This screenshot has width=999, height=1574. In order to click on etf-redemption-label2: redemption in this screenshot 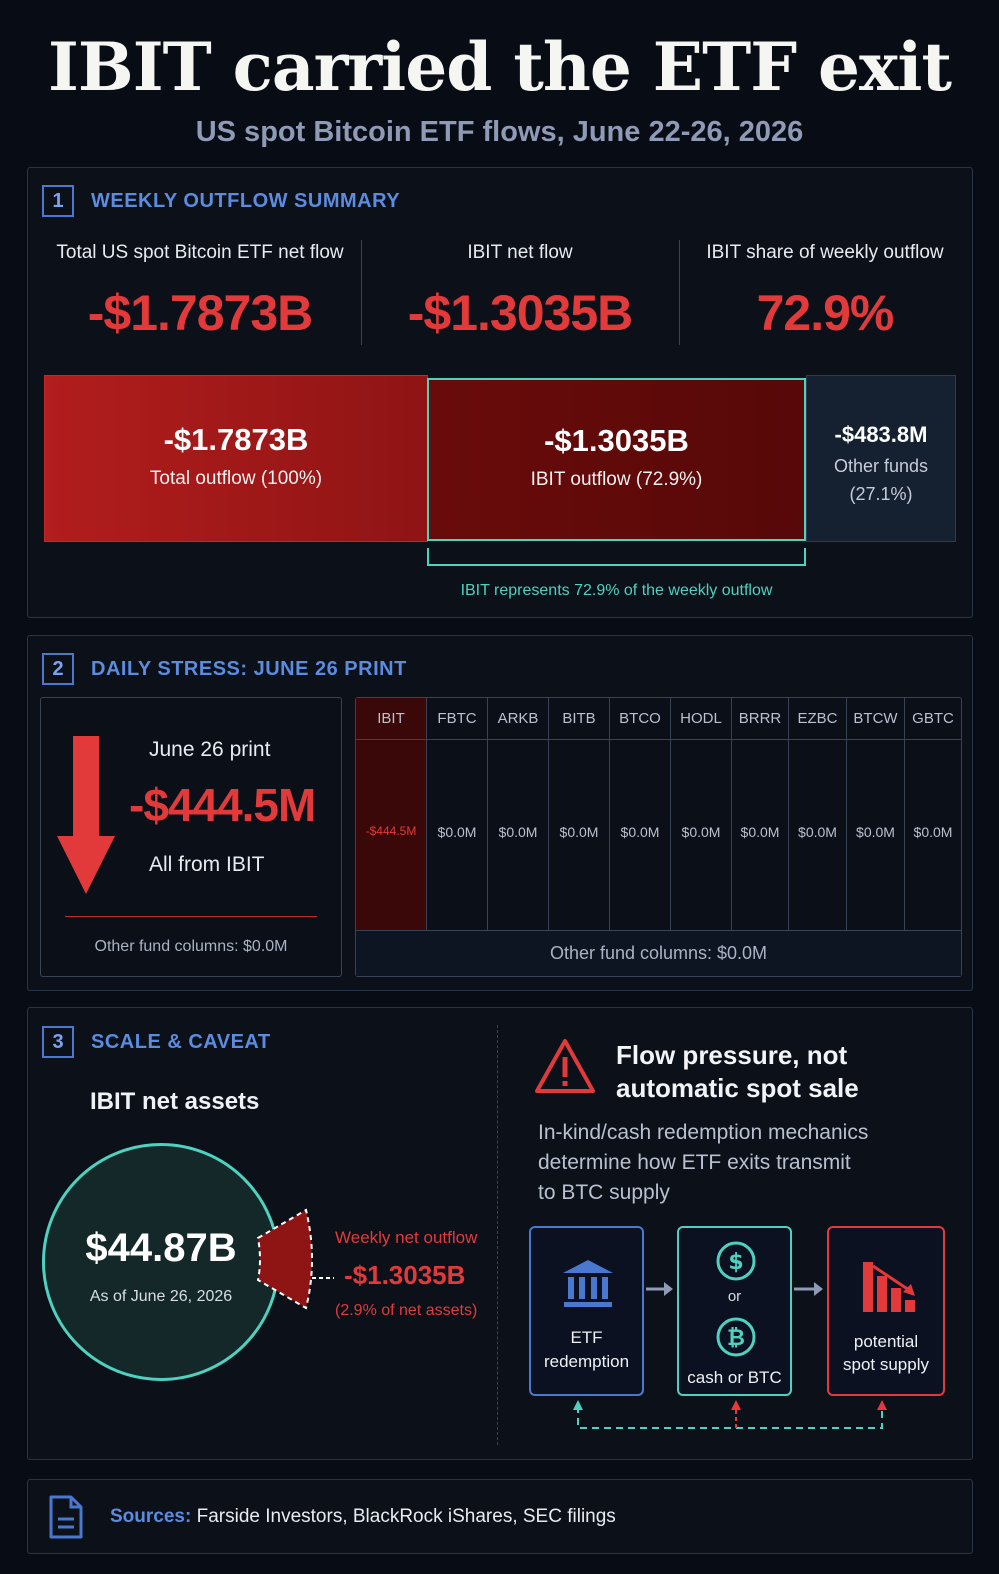, I will do `click(586, 1361)`.